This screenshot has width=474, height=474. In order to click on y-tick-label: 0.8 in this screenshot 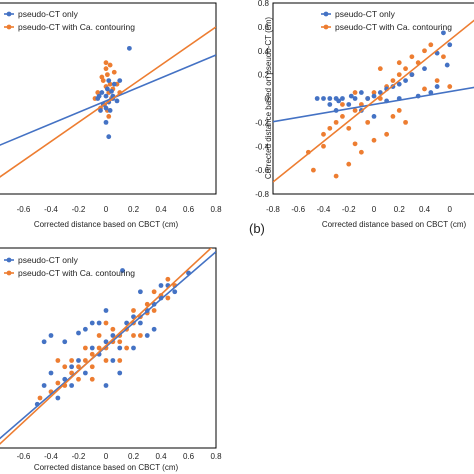, I will do `click(264, 4)`.